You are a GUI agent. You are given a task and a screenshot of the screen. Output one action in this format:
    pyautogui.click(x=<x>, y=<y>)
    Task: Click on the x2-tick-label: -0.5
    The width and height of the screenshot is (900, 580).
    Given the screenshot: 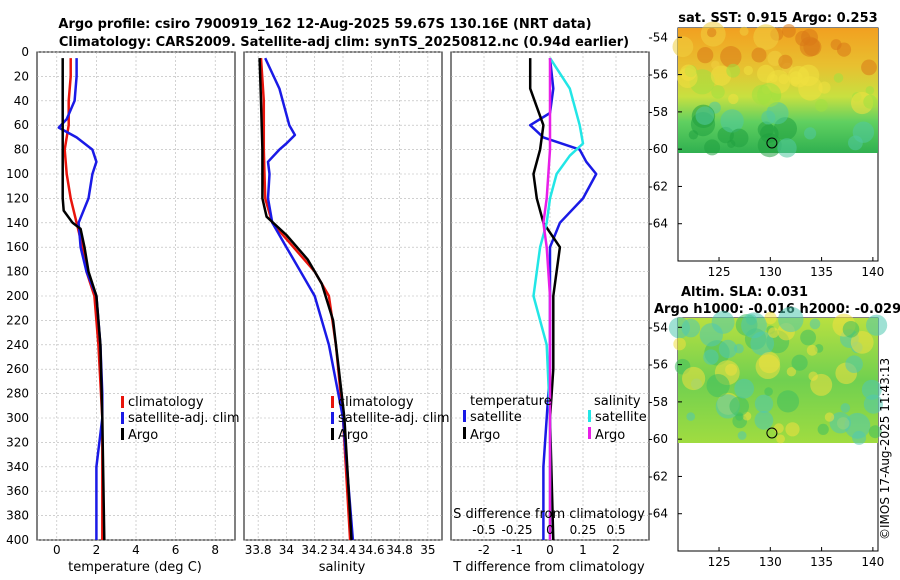 What is the action you would take?
    pyautogui.click(x=483, y=530)
    